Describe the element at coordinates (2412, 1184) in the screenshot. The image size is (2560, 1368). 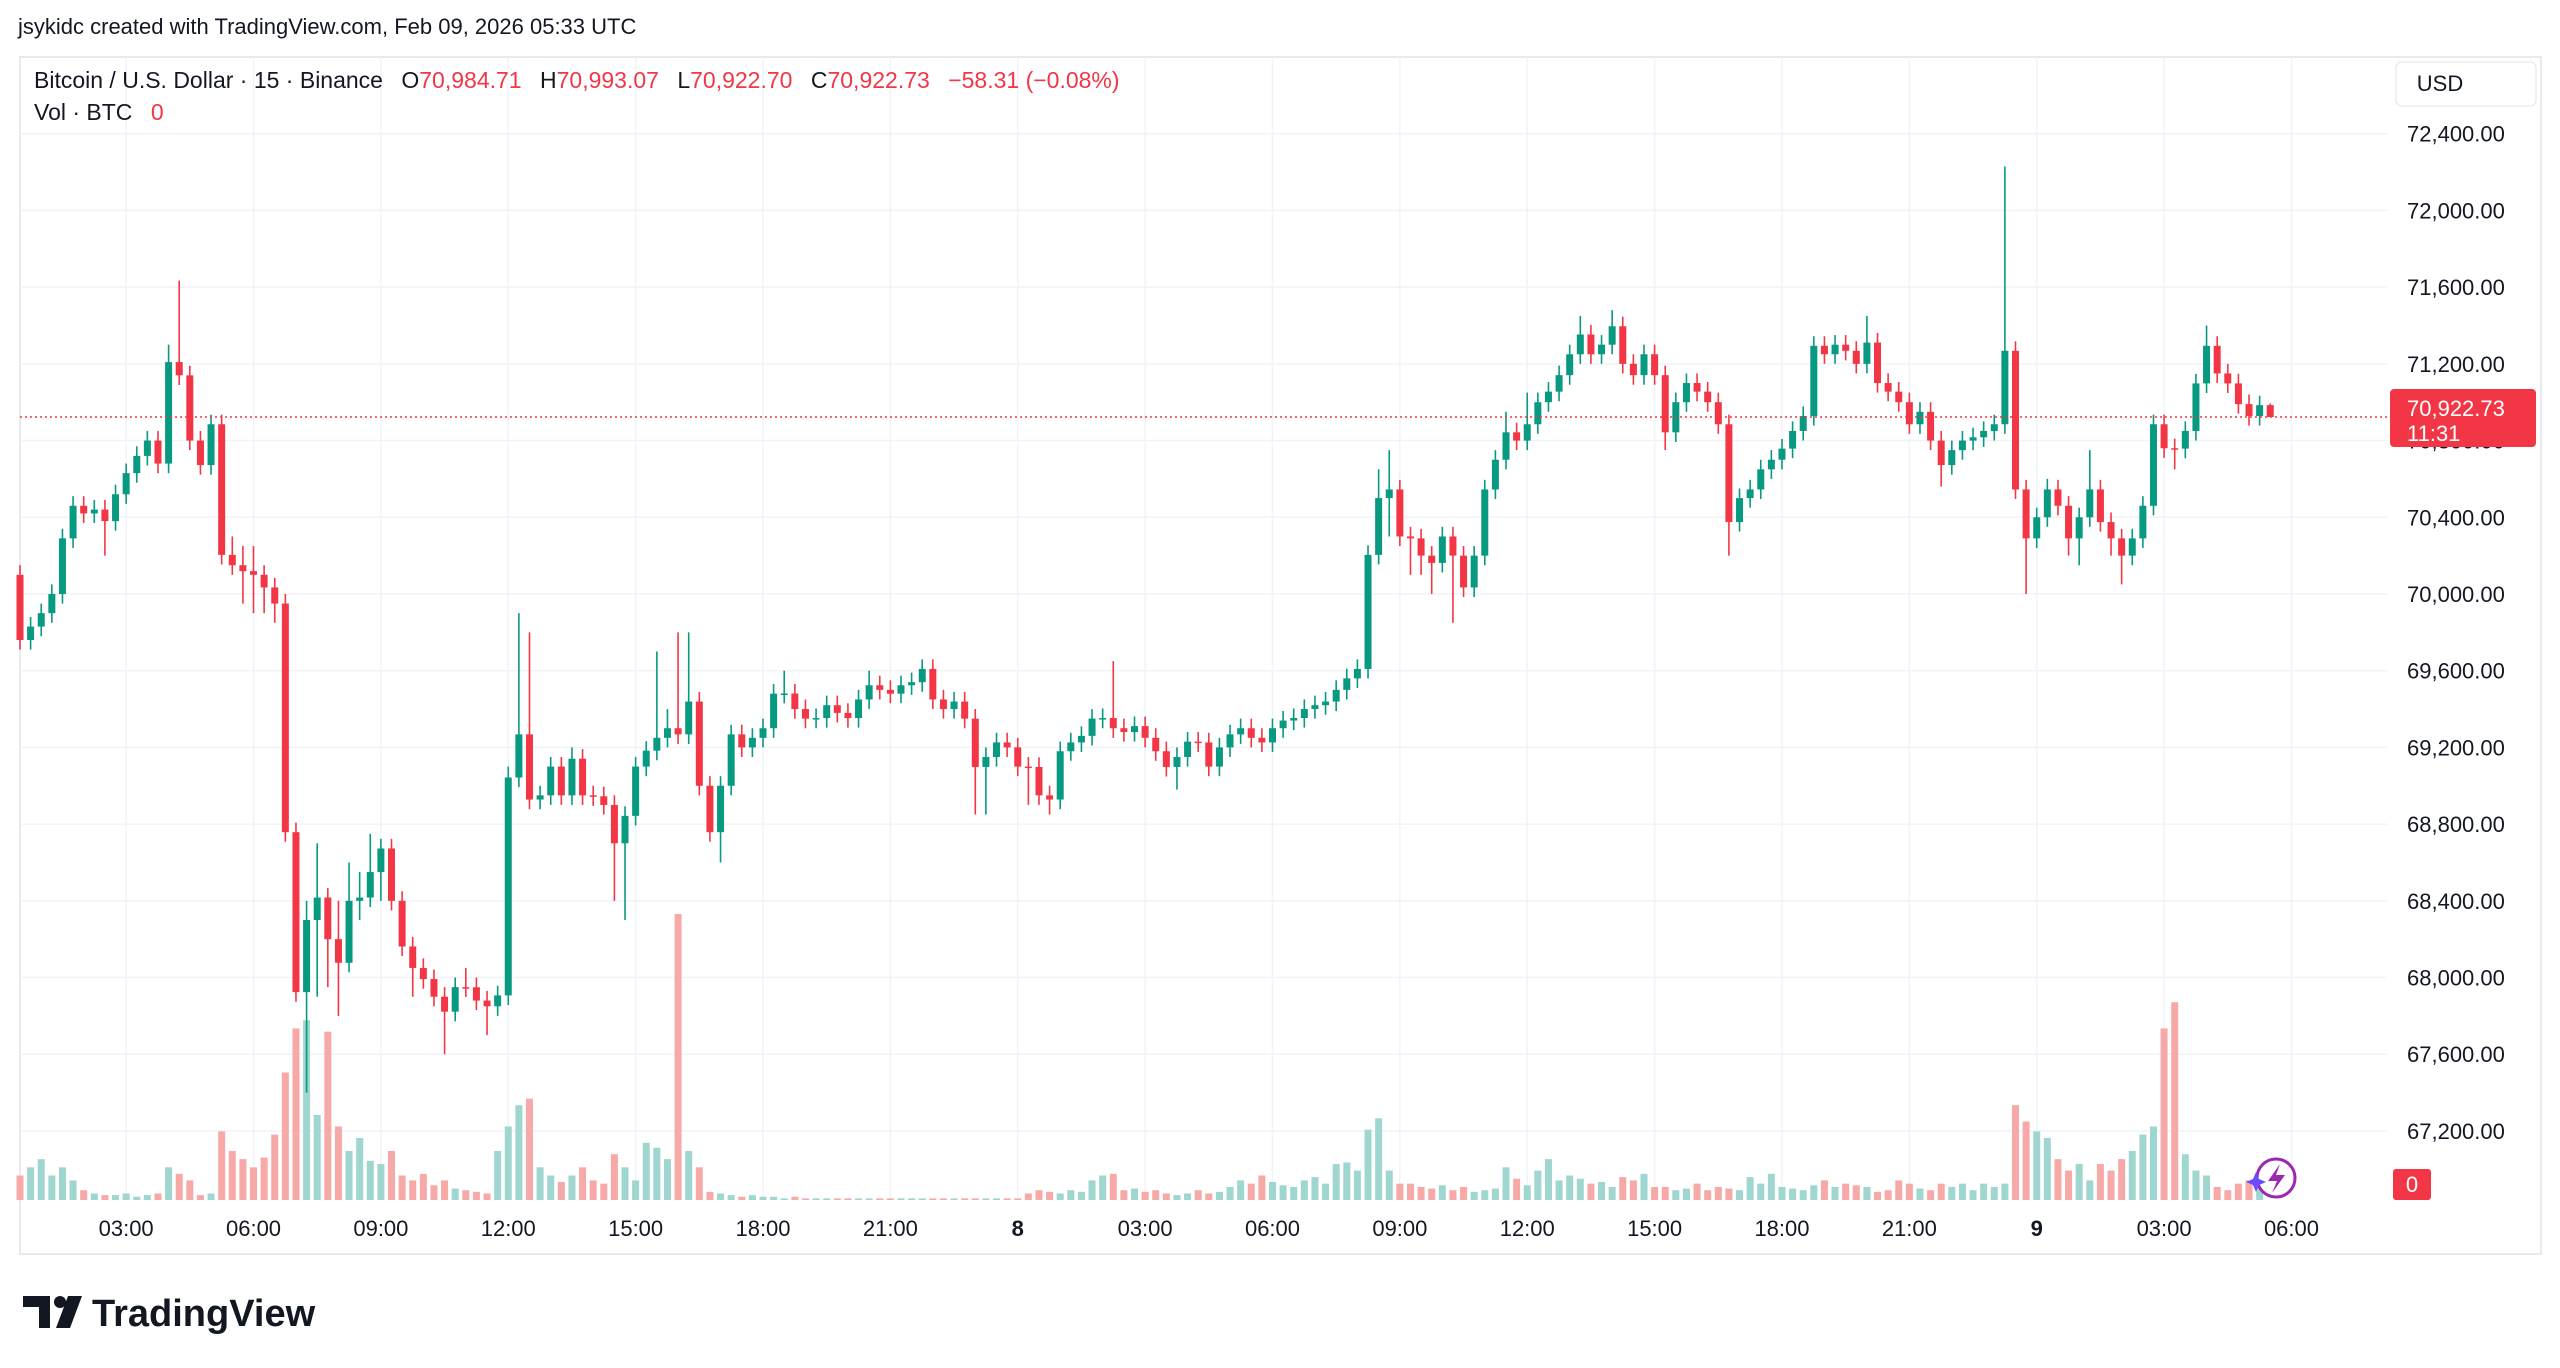
I see `volume-label: 0` at that location.